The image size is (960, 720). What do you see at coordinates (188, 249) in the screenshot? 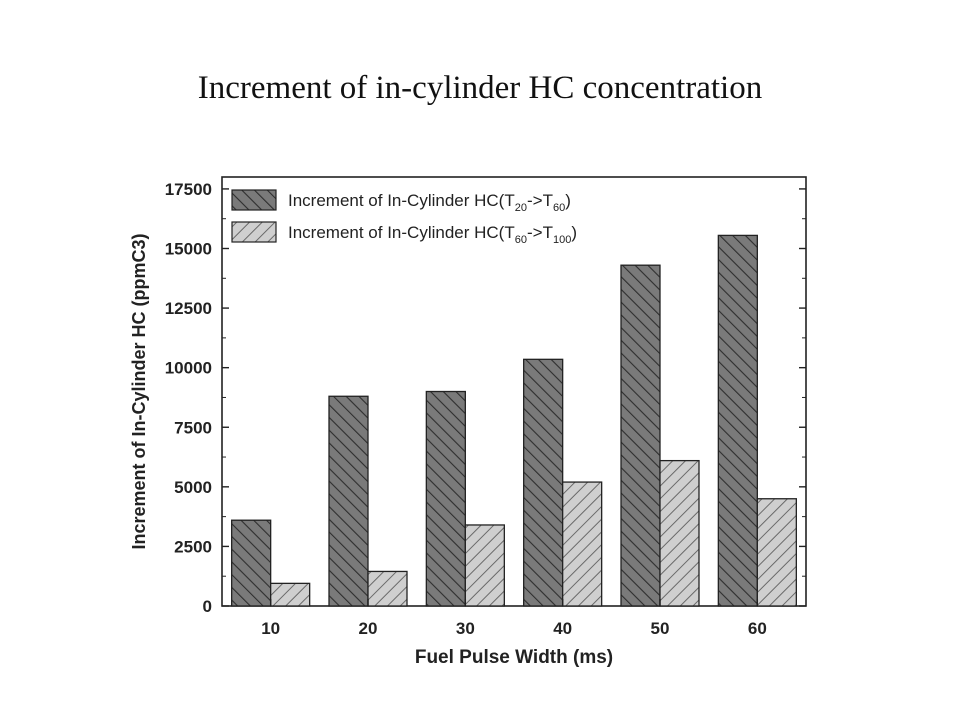
I see `y-tick-label: 15000` at bounding box center [188, 249].